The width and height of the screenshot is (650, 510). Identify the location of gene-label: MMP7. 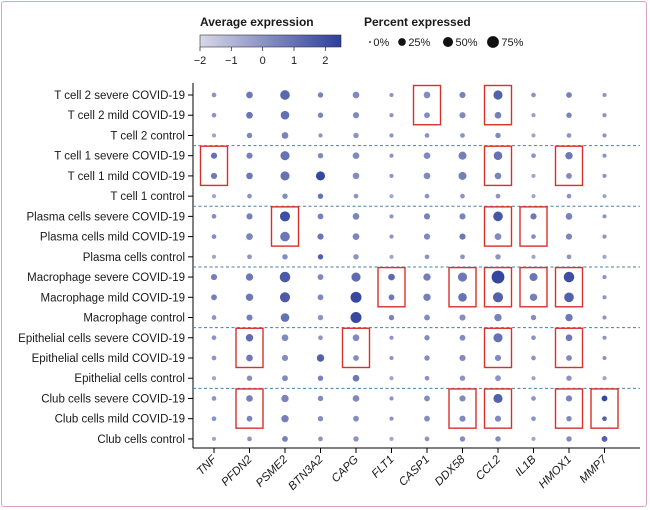
(594, 469).